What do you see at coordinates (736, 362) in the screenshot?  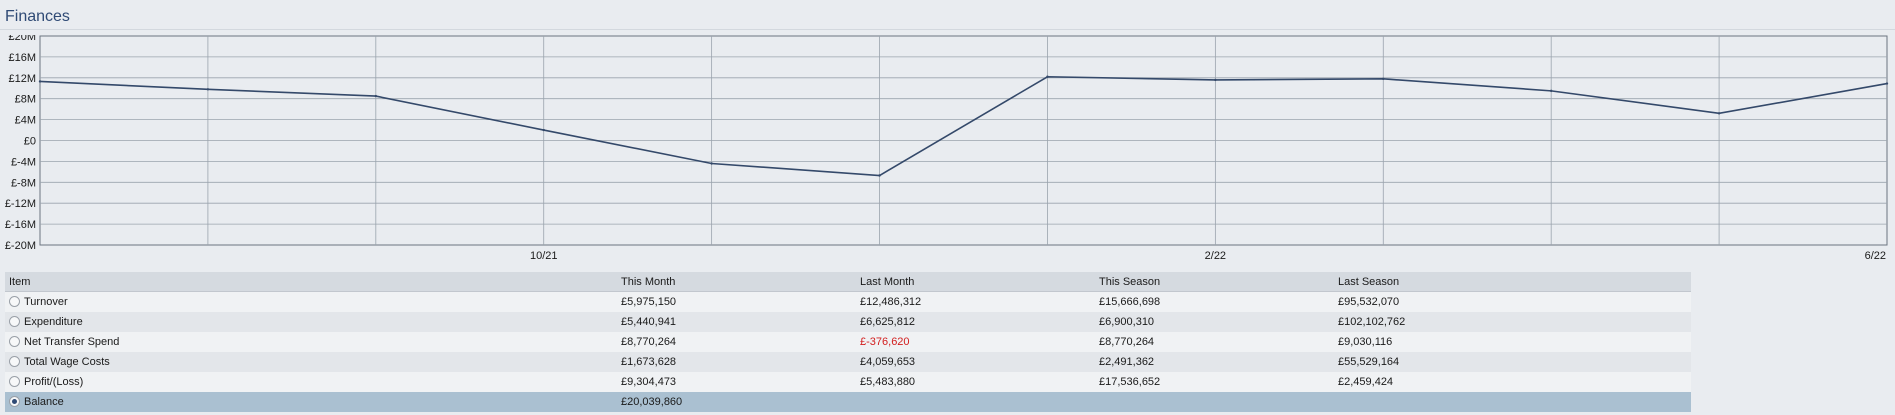 I see `cell-this-month: £1,673,628` at bounding box center [736, 362].